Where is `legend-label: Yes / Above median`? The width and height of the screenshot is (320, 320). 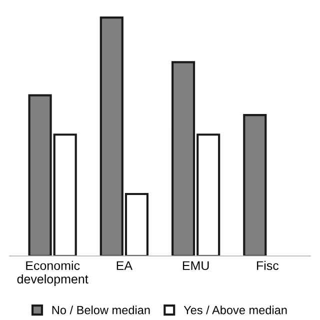 legend-label: Yes / Above median is located at coordinates (235, 310).